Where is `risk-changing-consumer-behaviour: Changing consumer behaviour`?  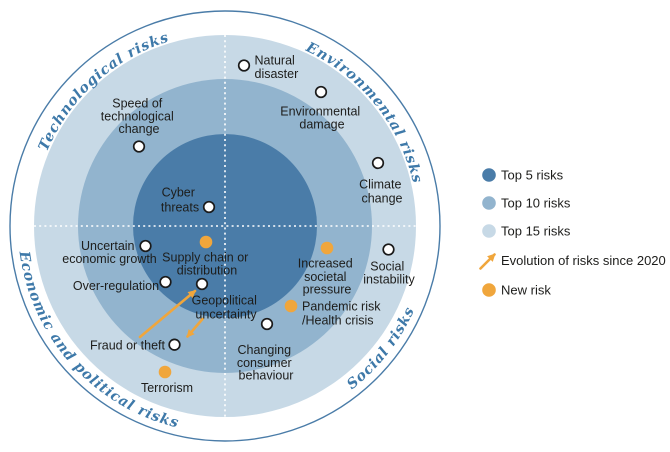 risk-changing-consumer-behaviour: Changing consumer behaviour is located at coordinates (266, 350).